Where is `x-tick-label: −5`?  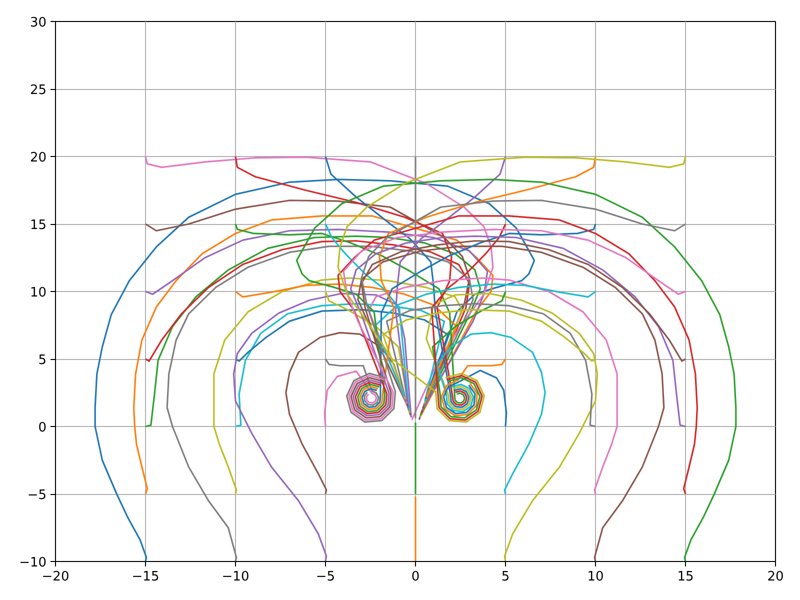 x-tick-label: −5 is located at coordinates (326, 577).